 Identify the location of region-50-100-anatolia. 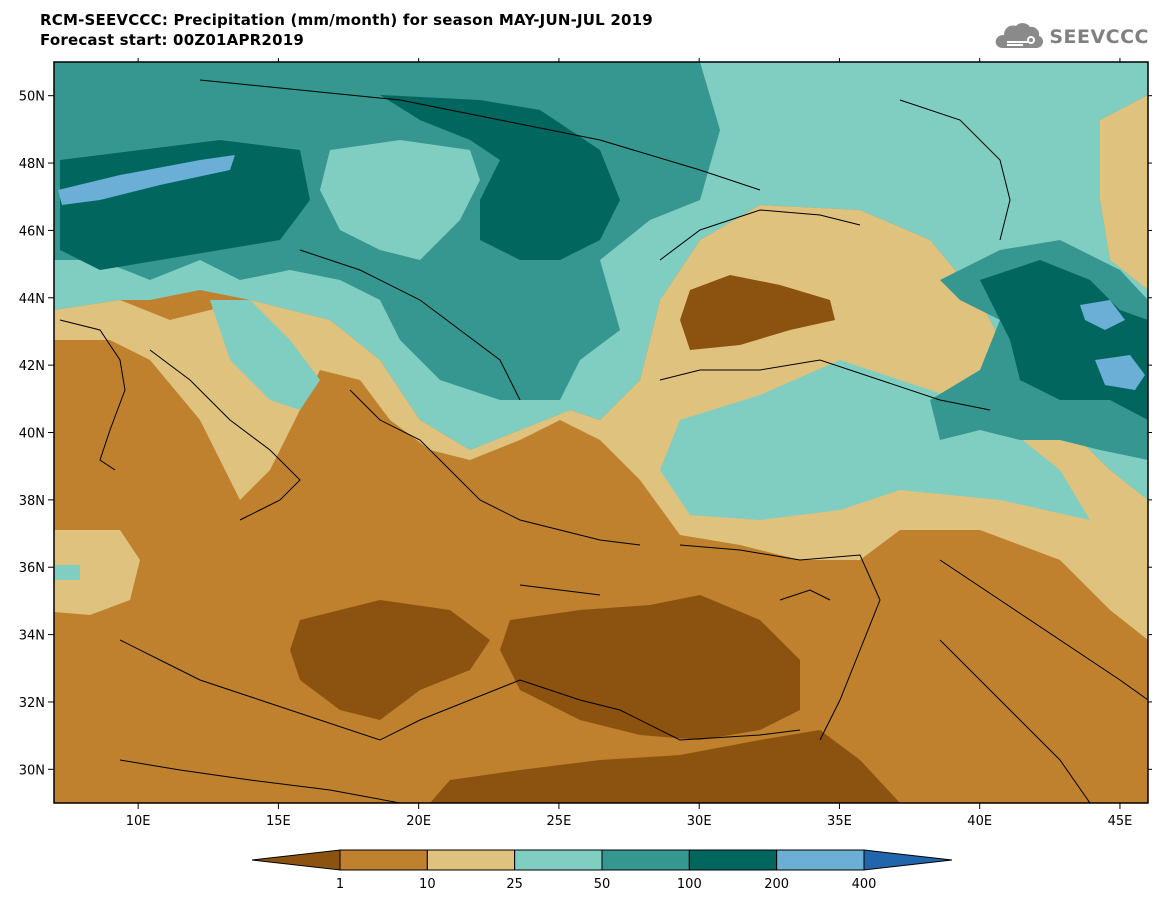
(875, 440).